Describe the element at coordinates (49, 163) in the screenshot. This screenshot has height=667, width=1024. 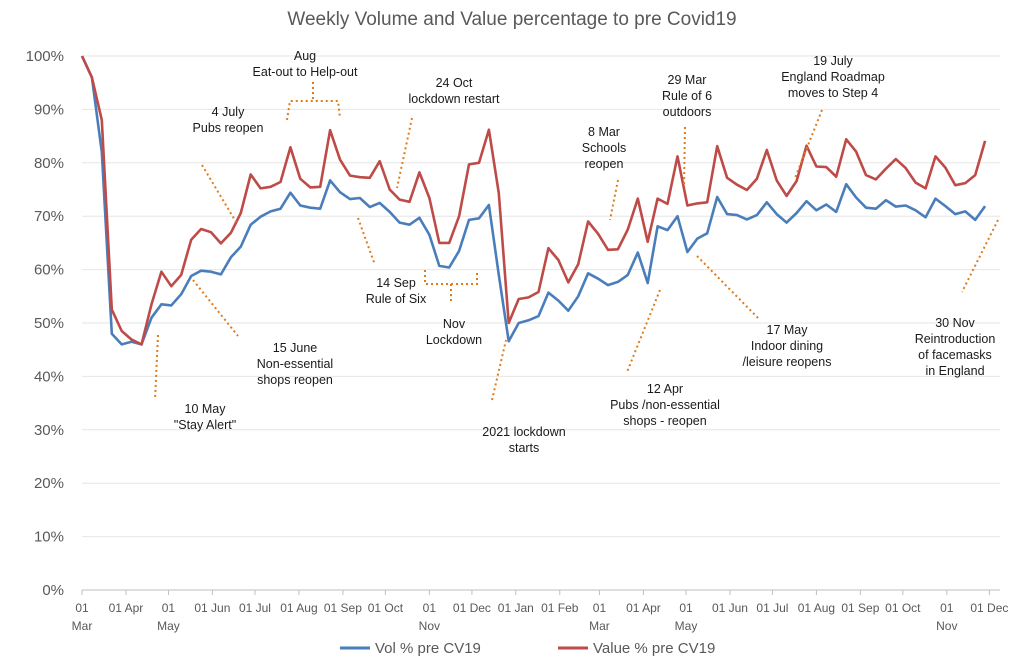
I see `y-tick-label: 80%` at that location.